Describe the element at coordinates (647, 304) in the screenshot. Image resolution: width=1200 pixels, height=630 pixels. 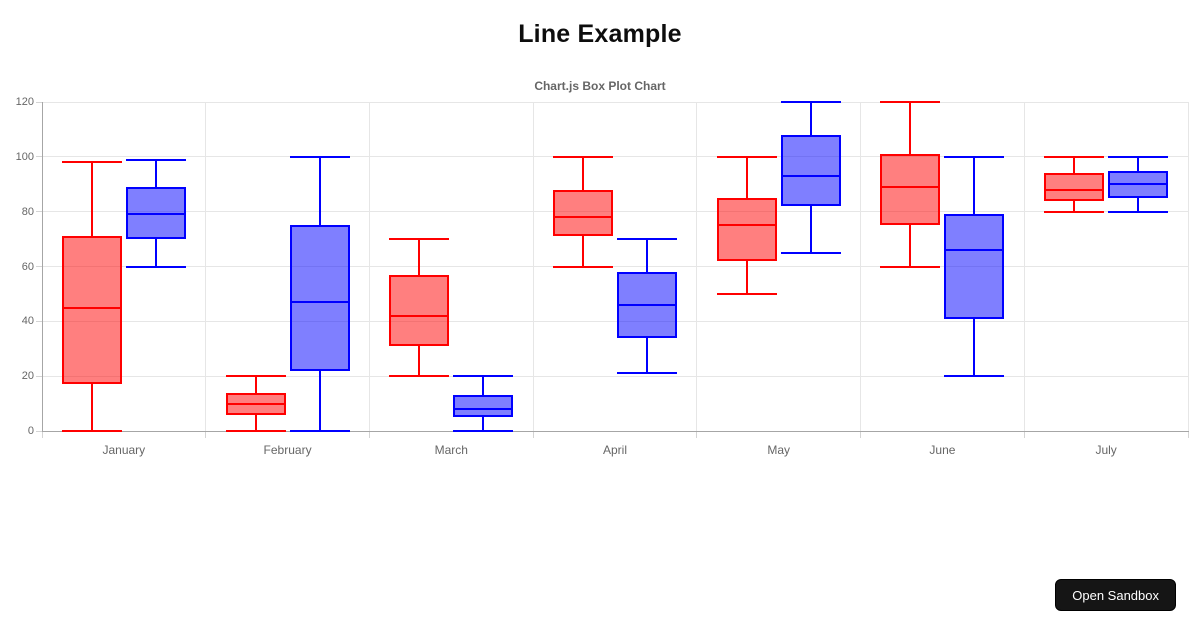
I see `median-blue-dataset-april` at that location.